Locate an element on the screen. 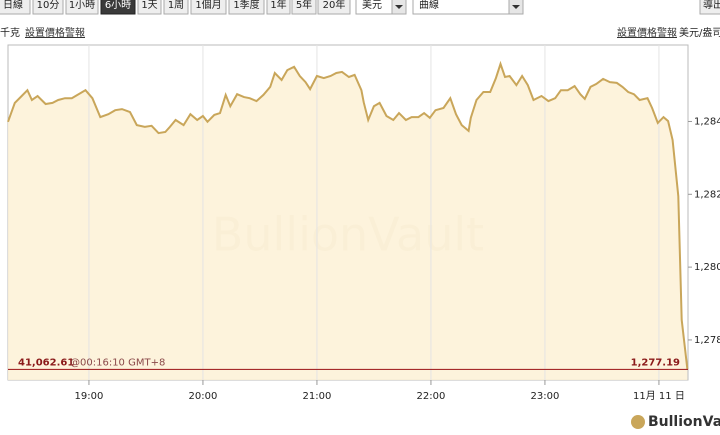  range-button: 5年 is located at coordinates (304, 7).